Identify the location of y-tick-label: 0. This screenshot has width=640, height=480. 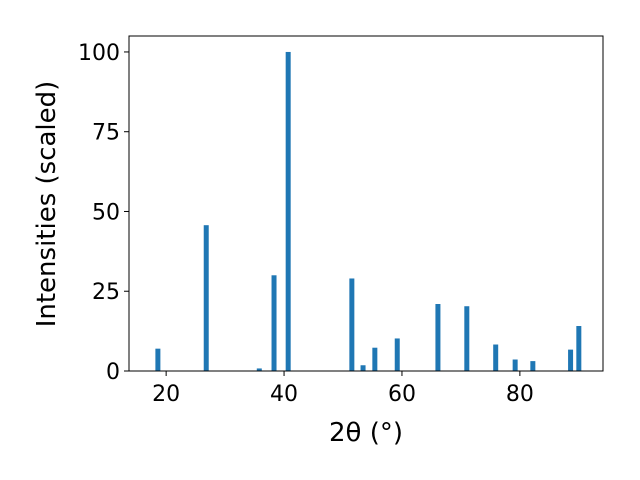
(113, 372).